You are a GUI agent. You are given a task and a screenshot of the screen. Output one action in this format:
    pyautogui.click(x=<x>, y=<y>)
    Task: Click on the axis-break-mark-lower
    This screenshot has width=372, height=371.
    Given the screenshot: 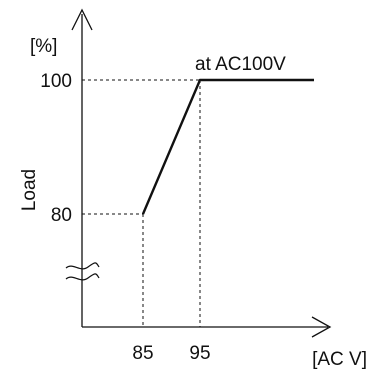 What is the action you would take?
    pyautogui.click(x=82, y=277)
    